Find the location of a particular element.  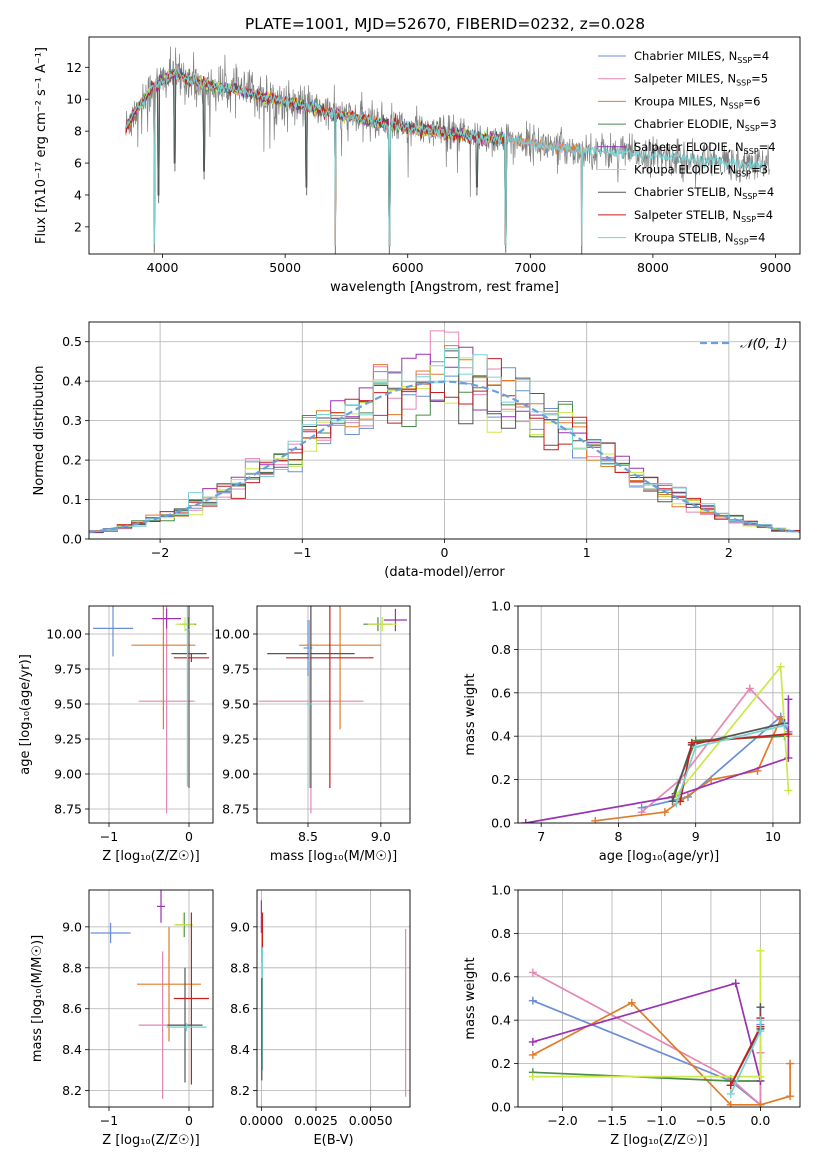

legend-label-kroupa-elodie: Kroupa ELODIE, NSSP=3 is located at coordinates (701, 171).